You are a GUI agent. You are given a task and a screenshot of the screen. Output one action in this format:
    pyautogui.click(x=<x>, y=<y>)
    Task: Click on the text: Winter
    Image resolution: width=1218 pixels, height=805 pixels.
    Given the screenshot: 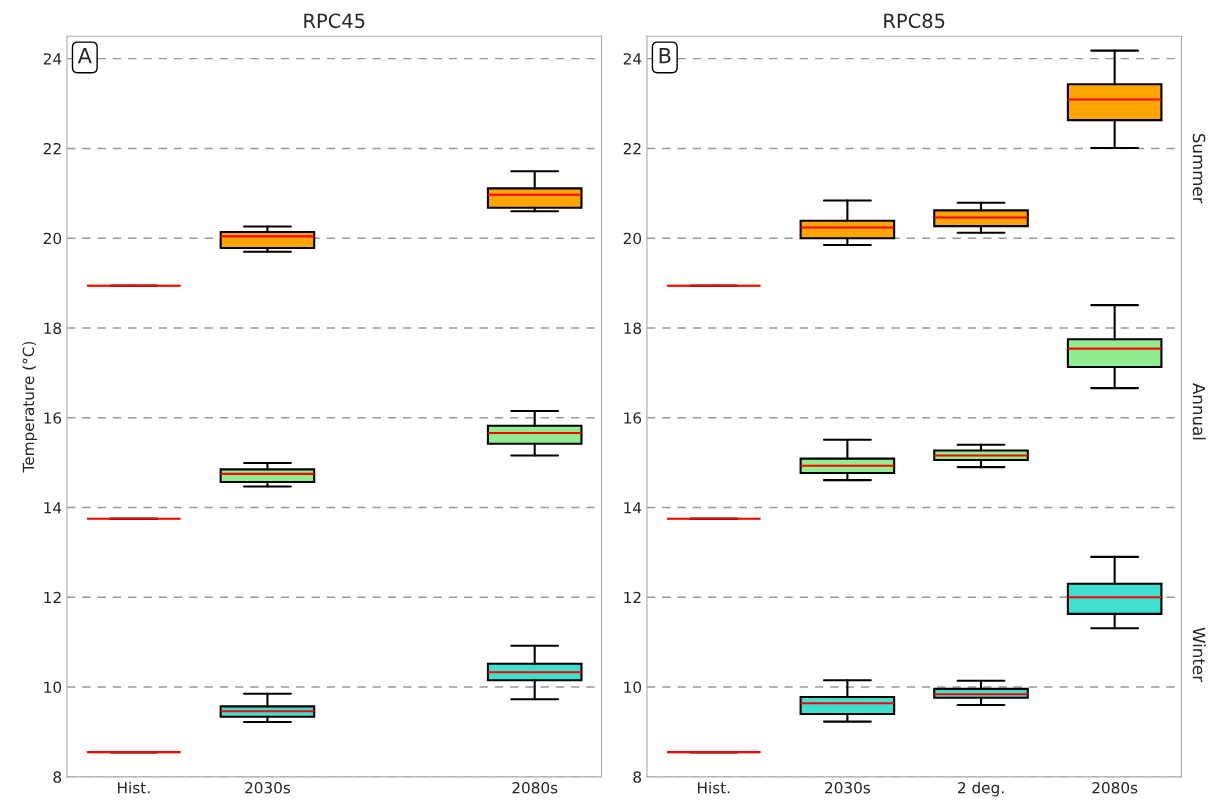 What is the action you would take?
    pyautogui.click(x=1199, y=654)
    